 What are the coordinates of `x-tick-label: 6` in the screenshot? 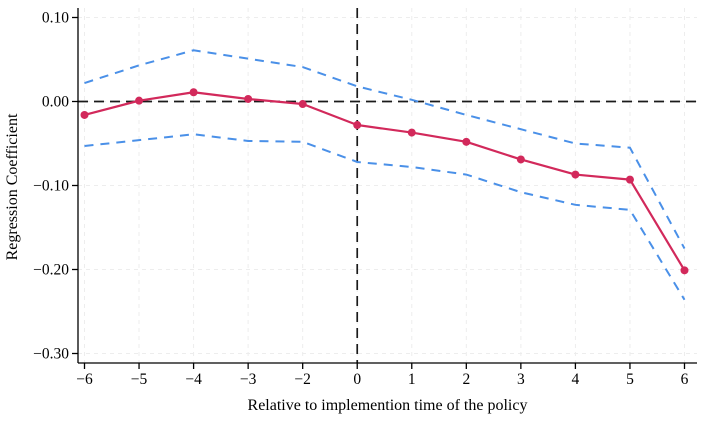 It's located at (685, 379).